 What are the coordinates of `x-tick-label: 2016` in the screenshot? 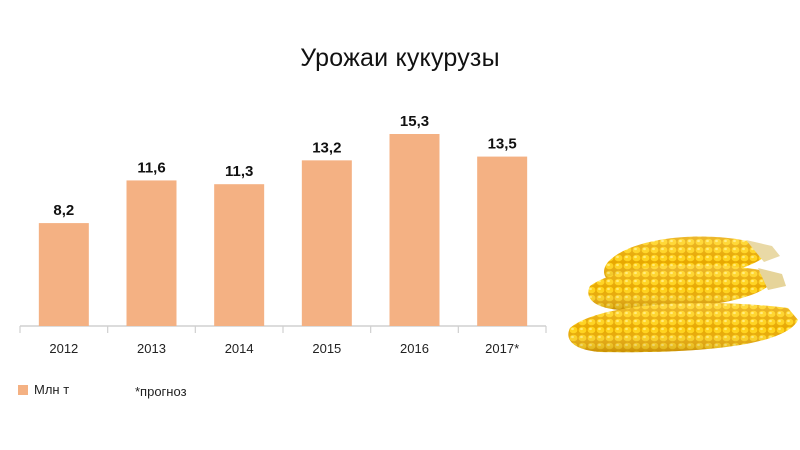 It's located at (414, 348).